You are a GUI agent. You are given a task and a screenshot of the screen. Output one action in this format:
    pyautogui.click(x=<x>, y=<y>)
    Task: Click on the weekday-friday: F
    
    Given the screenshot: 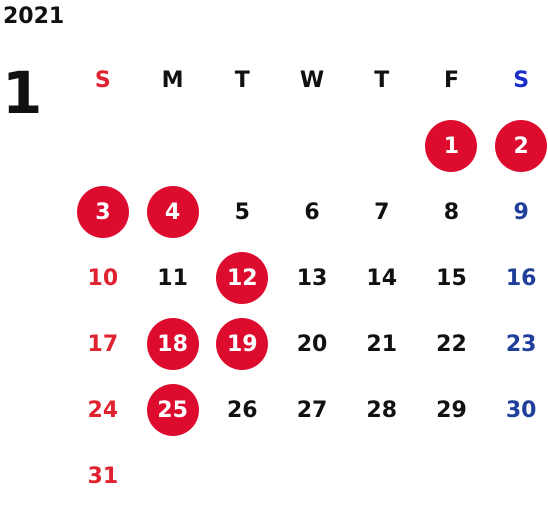 What is the action you would take?
    pyautogui.click(x=451, y=80)
    